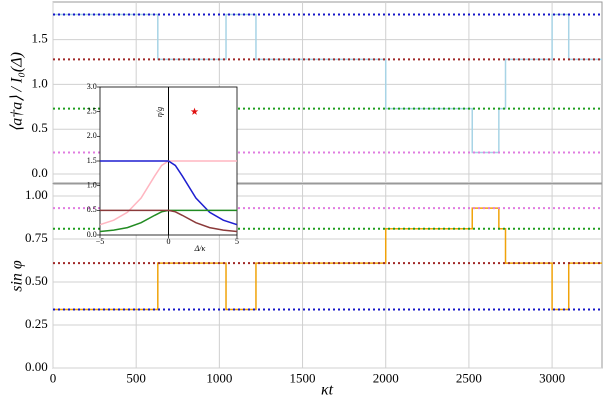  What do you see at coordinates (237, 241) in the screenshot?
I see `x-tick-label: 5` at bounding box center [237, 241].